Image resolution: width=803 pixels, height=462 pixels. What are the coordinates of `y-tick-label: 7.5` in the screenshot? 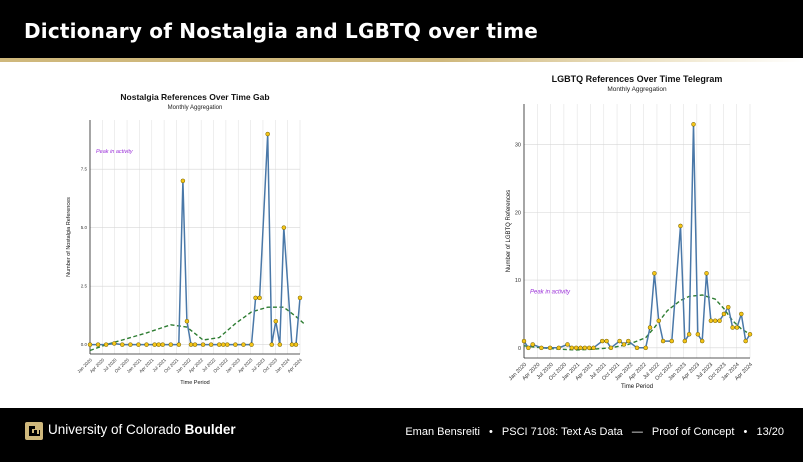 It's located at (84, 169).